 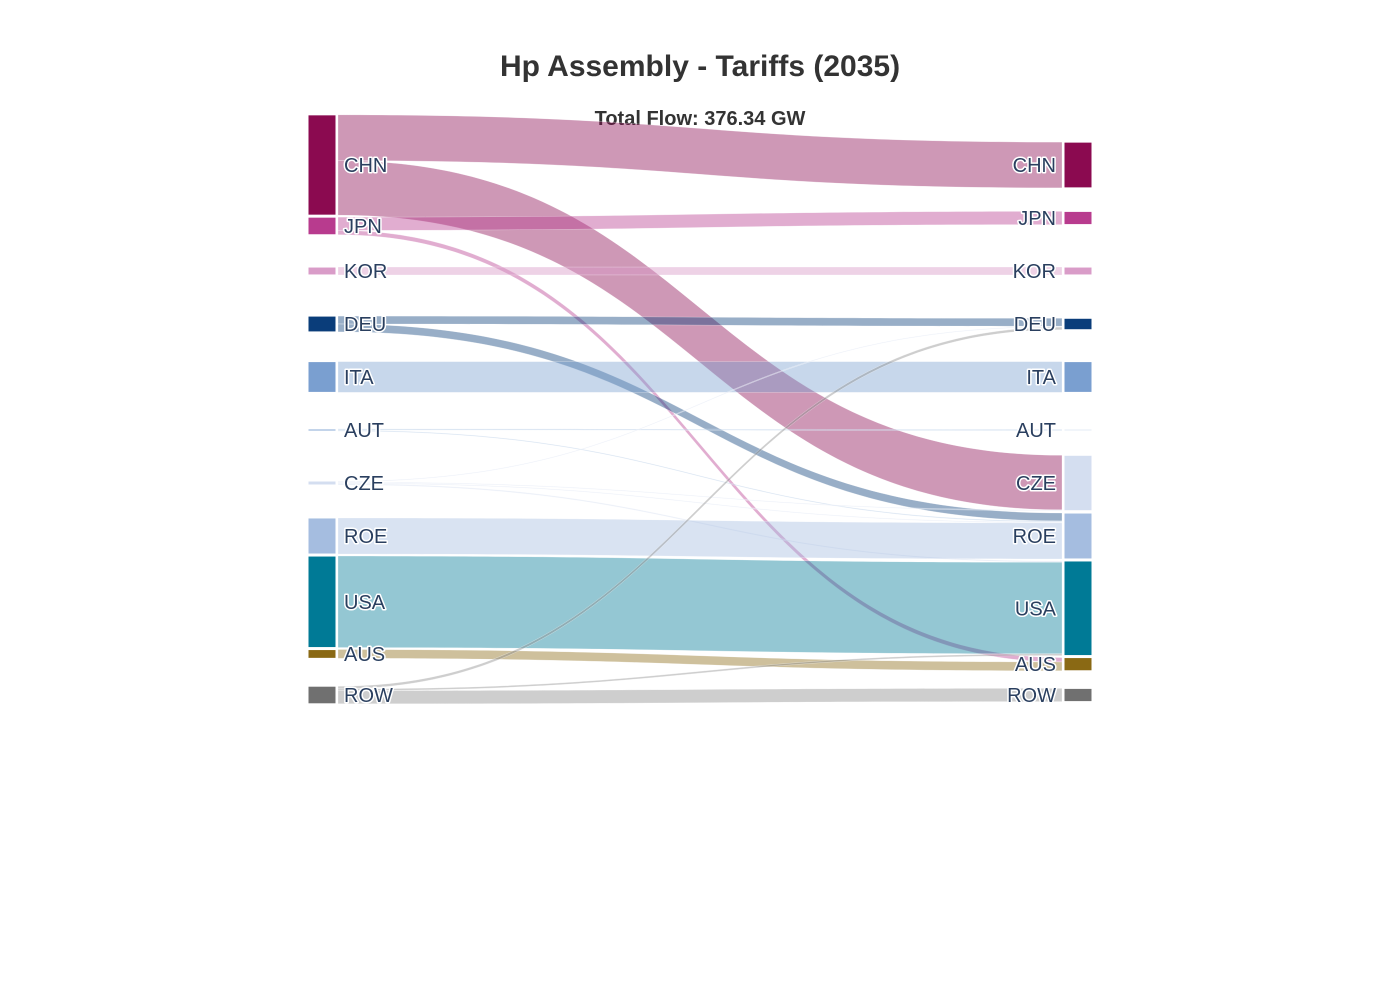 I want to click on node-label-source-aus: AUS, so click(x=364, y=655).